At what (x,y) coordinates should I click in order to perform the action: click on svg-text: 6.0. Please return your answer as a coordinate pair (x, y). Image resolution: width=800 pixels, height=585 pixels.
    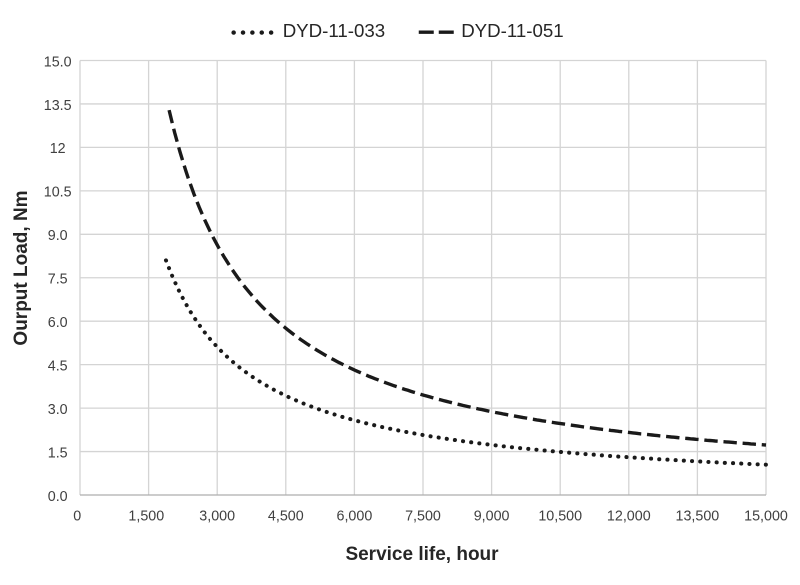
    Looking at the image, I should click on (58, 323).